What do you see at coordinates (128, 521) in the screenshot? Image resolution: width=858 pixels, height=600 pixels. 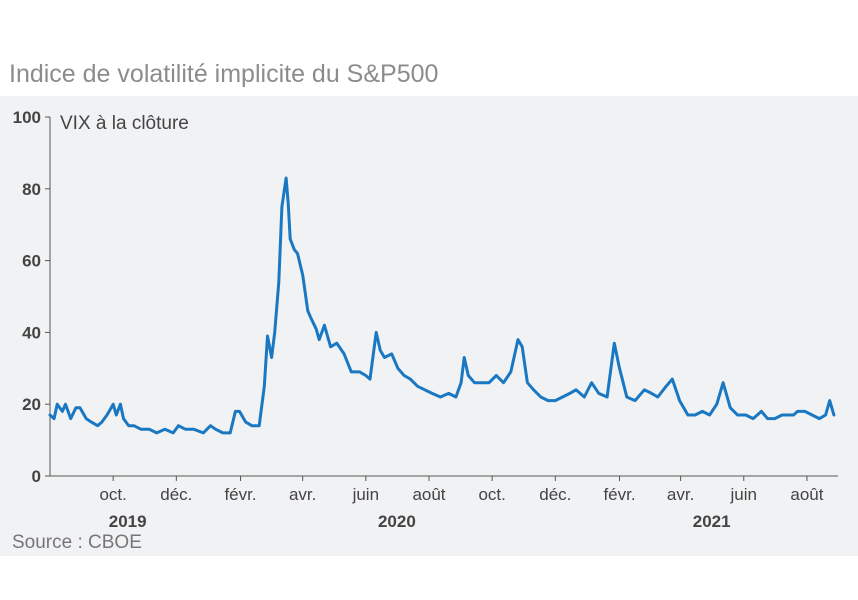 I see `year-label: 2019` at bounding box center [128, 521].